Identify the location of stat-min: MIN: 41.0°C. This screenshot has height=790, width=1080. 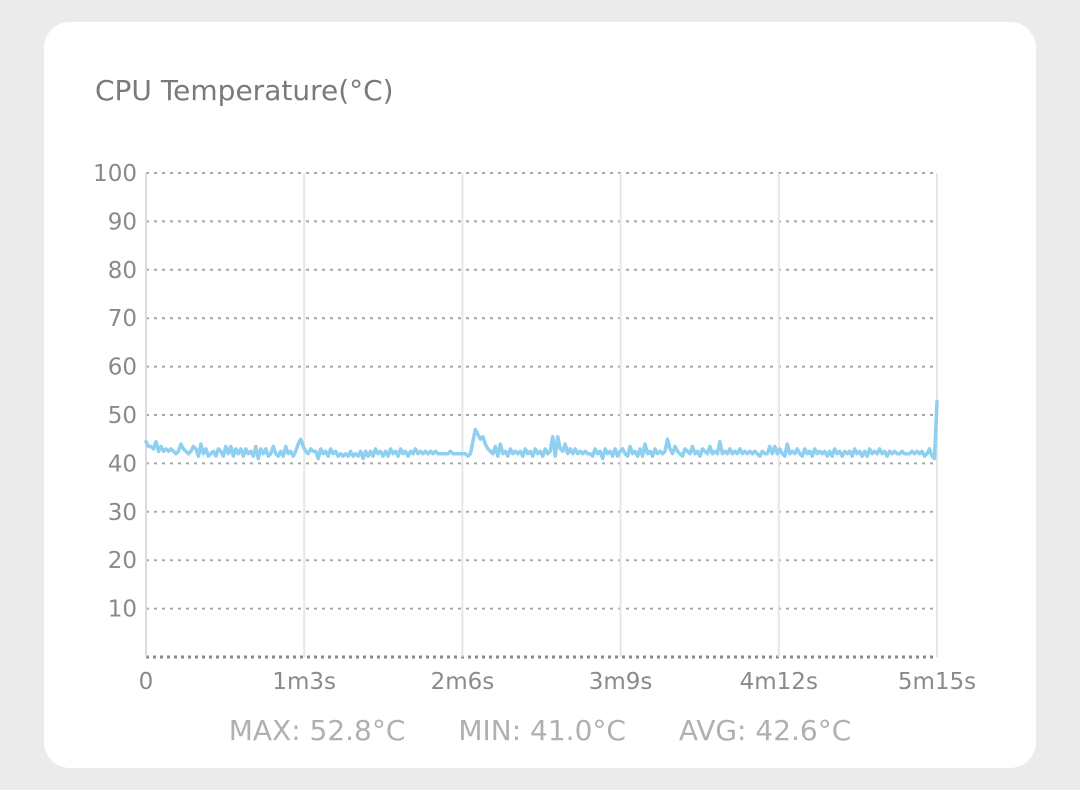
(542, 730).